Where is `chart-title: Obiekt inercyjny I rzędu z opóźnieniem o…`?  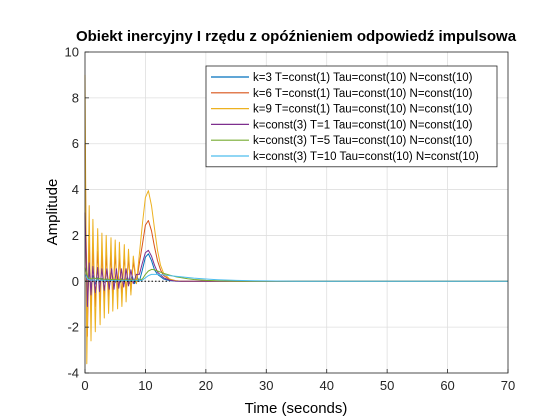 chart-title: Obiekt inercyjny I rzędu z opóźnieniem o… is located at coordinates (296, 36).